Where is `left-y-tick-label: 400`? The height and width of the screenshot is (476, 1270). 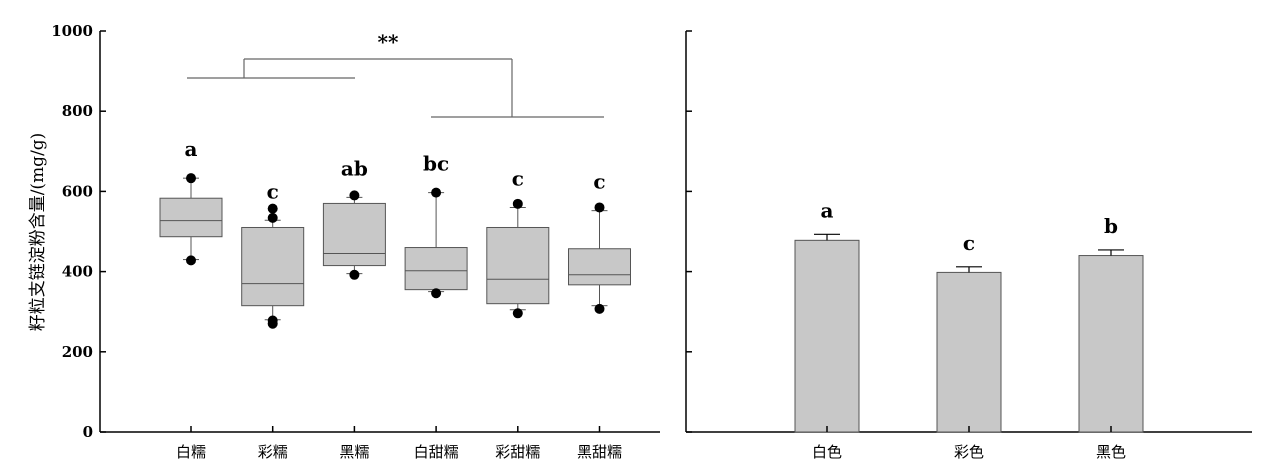
left-y-tick-label: 400 is located at coordinates (77, 272).